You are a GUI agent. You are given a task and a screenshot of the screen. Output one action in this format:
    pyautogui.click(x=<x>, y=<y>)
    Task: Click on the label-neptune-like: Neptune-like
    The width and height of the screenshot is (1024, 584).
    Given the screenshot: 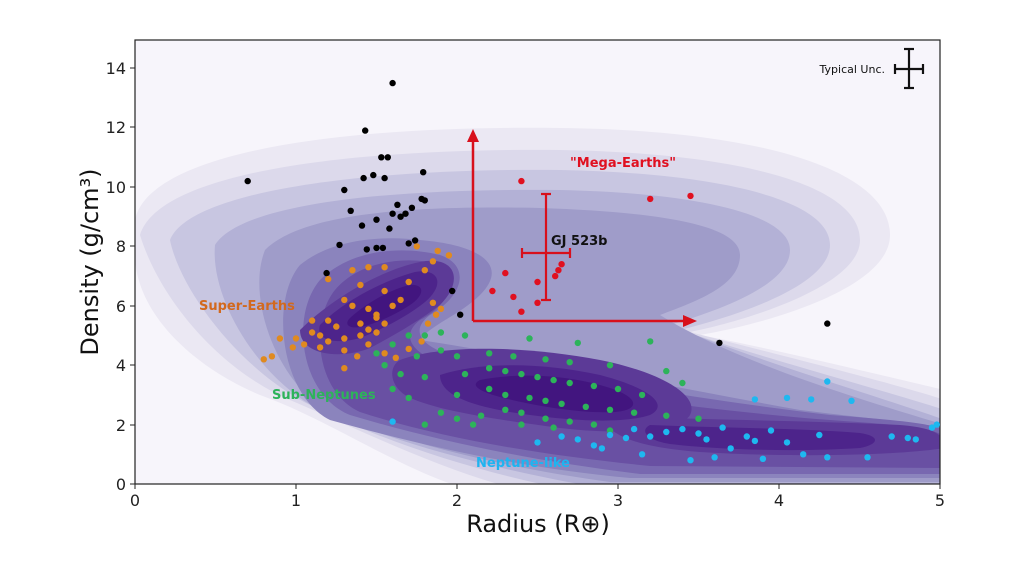 What is the action you would take?
    pyautogui.click(x=523, y=463)
    